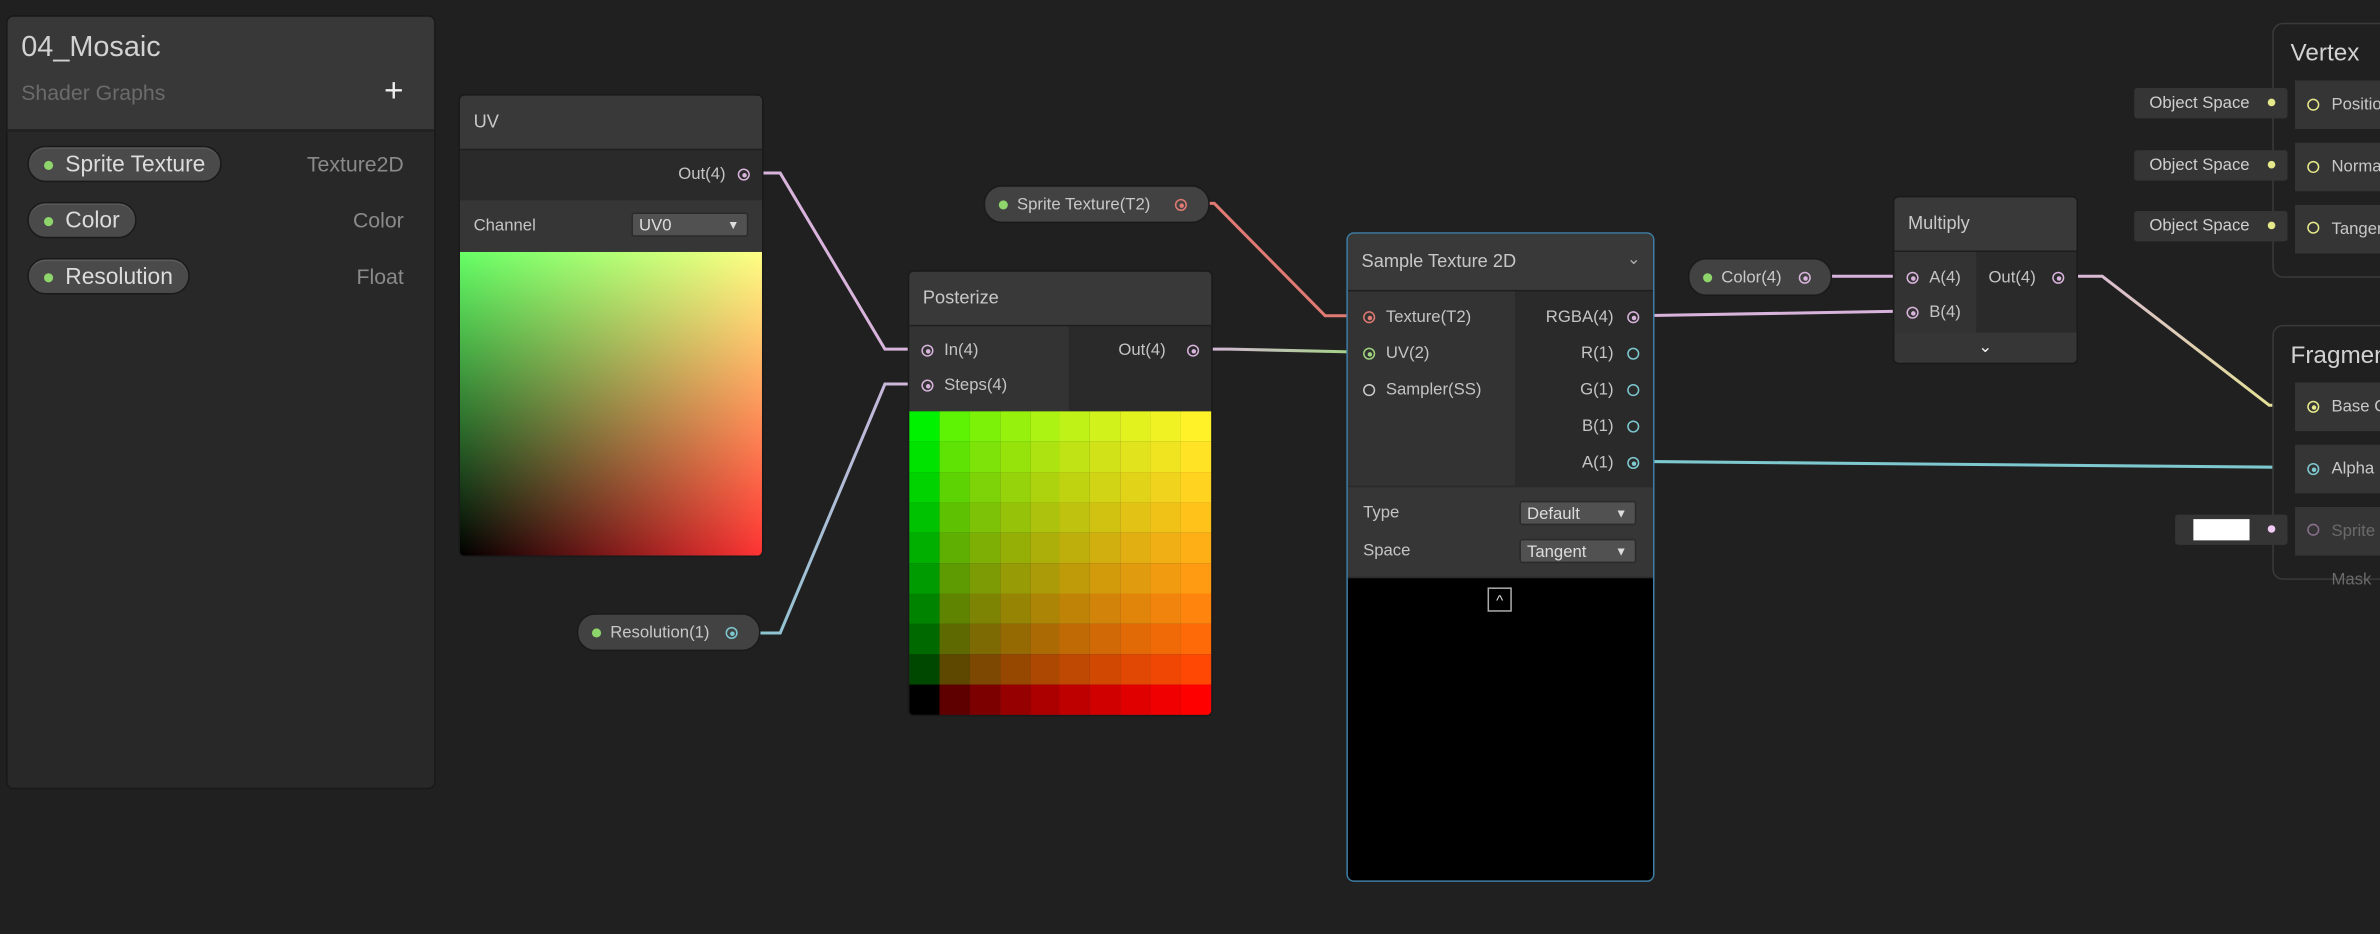  What do you see at coordinates (1096, 204) in the screenshot?
I see `sprite-texture-property-node: Sprite Texture(T2)` at bounding box center [1096, 204].